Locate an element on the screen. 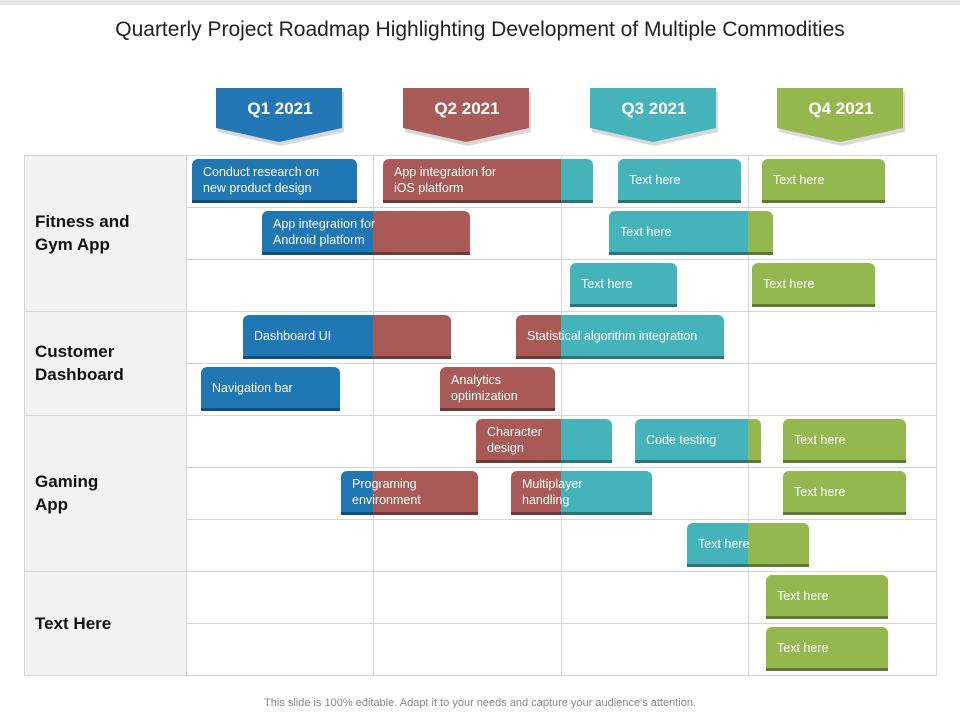 The height and width of the screenshot is (720, 960). quarter-label: Q3 2021 is located at coordinates (654, 108).